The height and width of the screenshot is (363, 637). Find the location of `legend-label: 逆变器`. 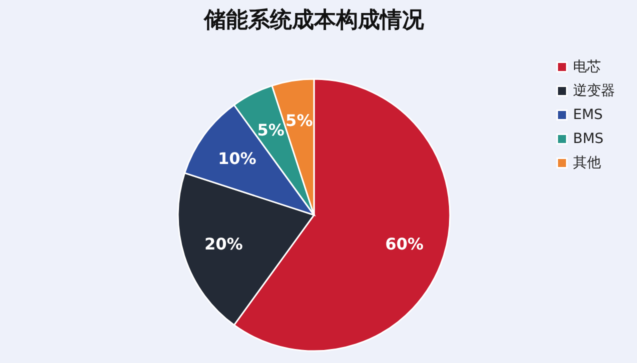

legend-label: 逆变器 is located at coordinates (594, 91).